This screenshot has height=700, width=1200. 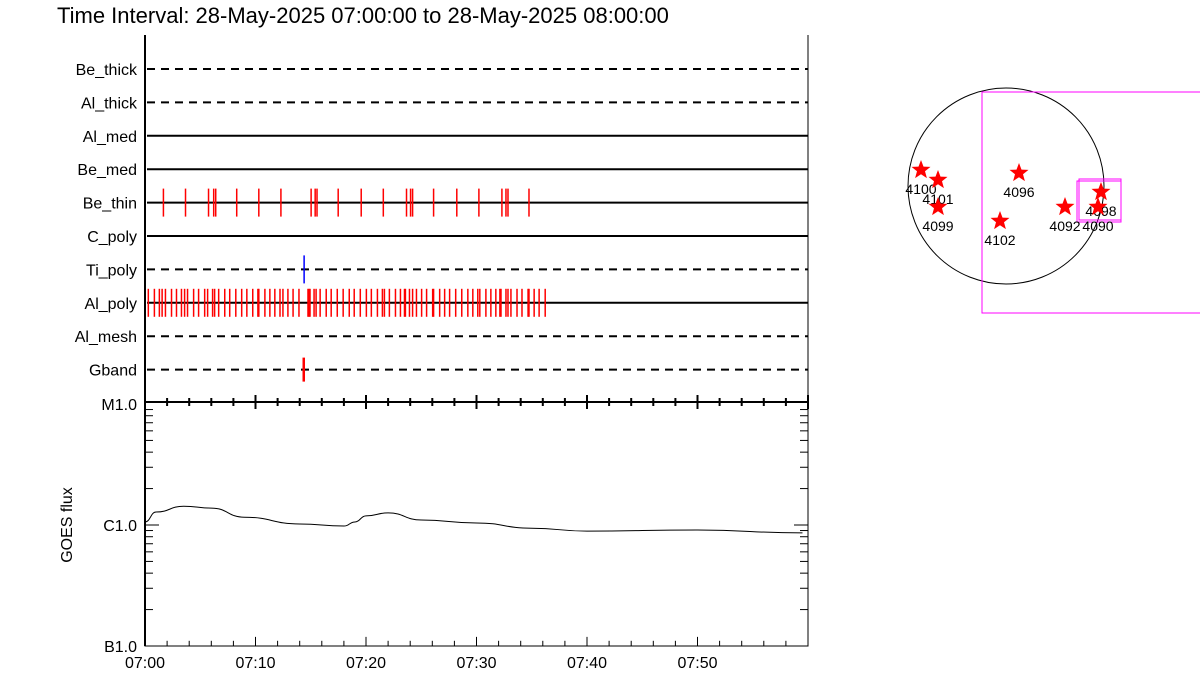 What do you see at coordinates (109, 103) in the screenshot?
I see `row-label: Al_thick` at bounding box center [109, 103].